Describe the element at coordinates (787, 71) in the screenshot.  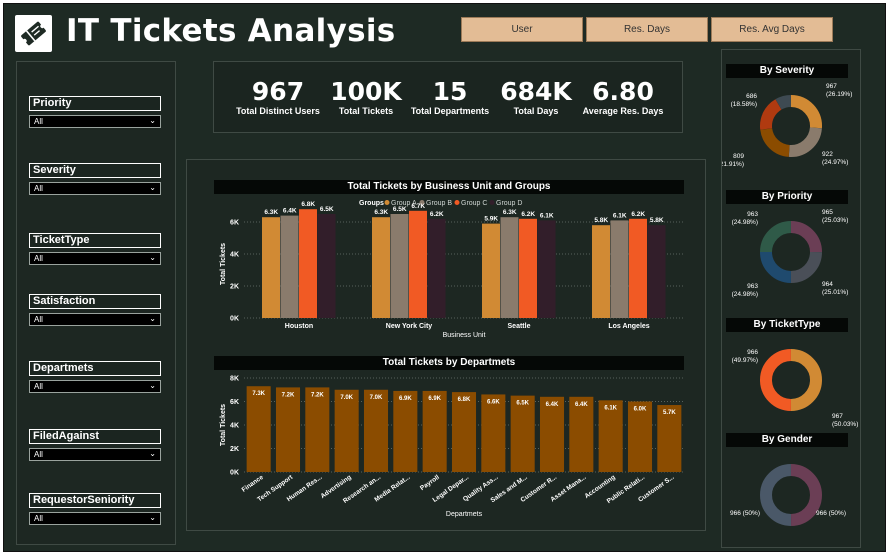
I see `donut-title-severity: By Severity` at that location.